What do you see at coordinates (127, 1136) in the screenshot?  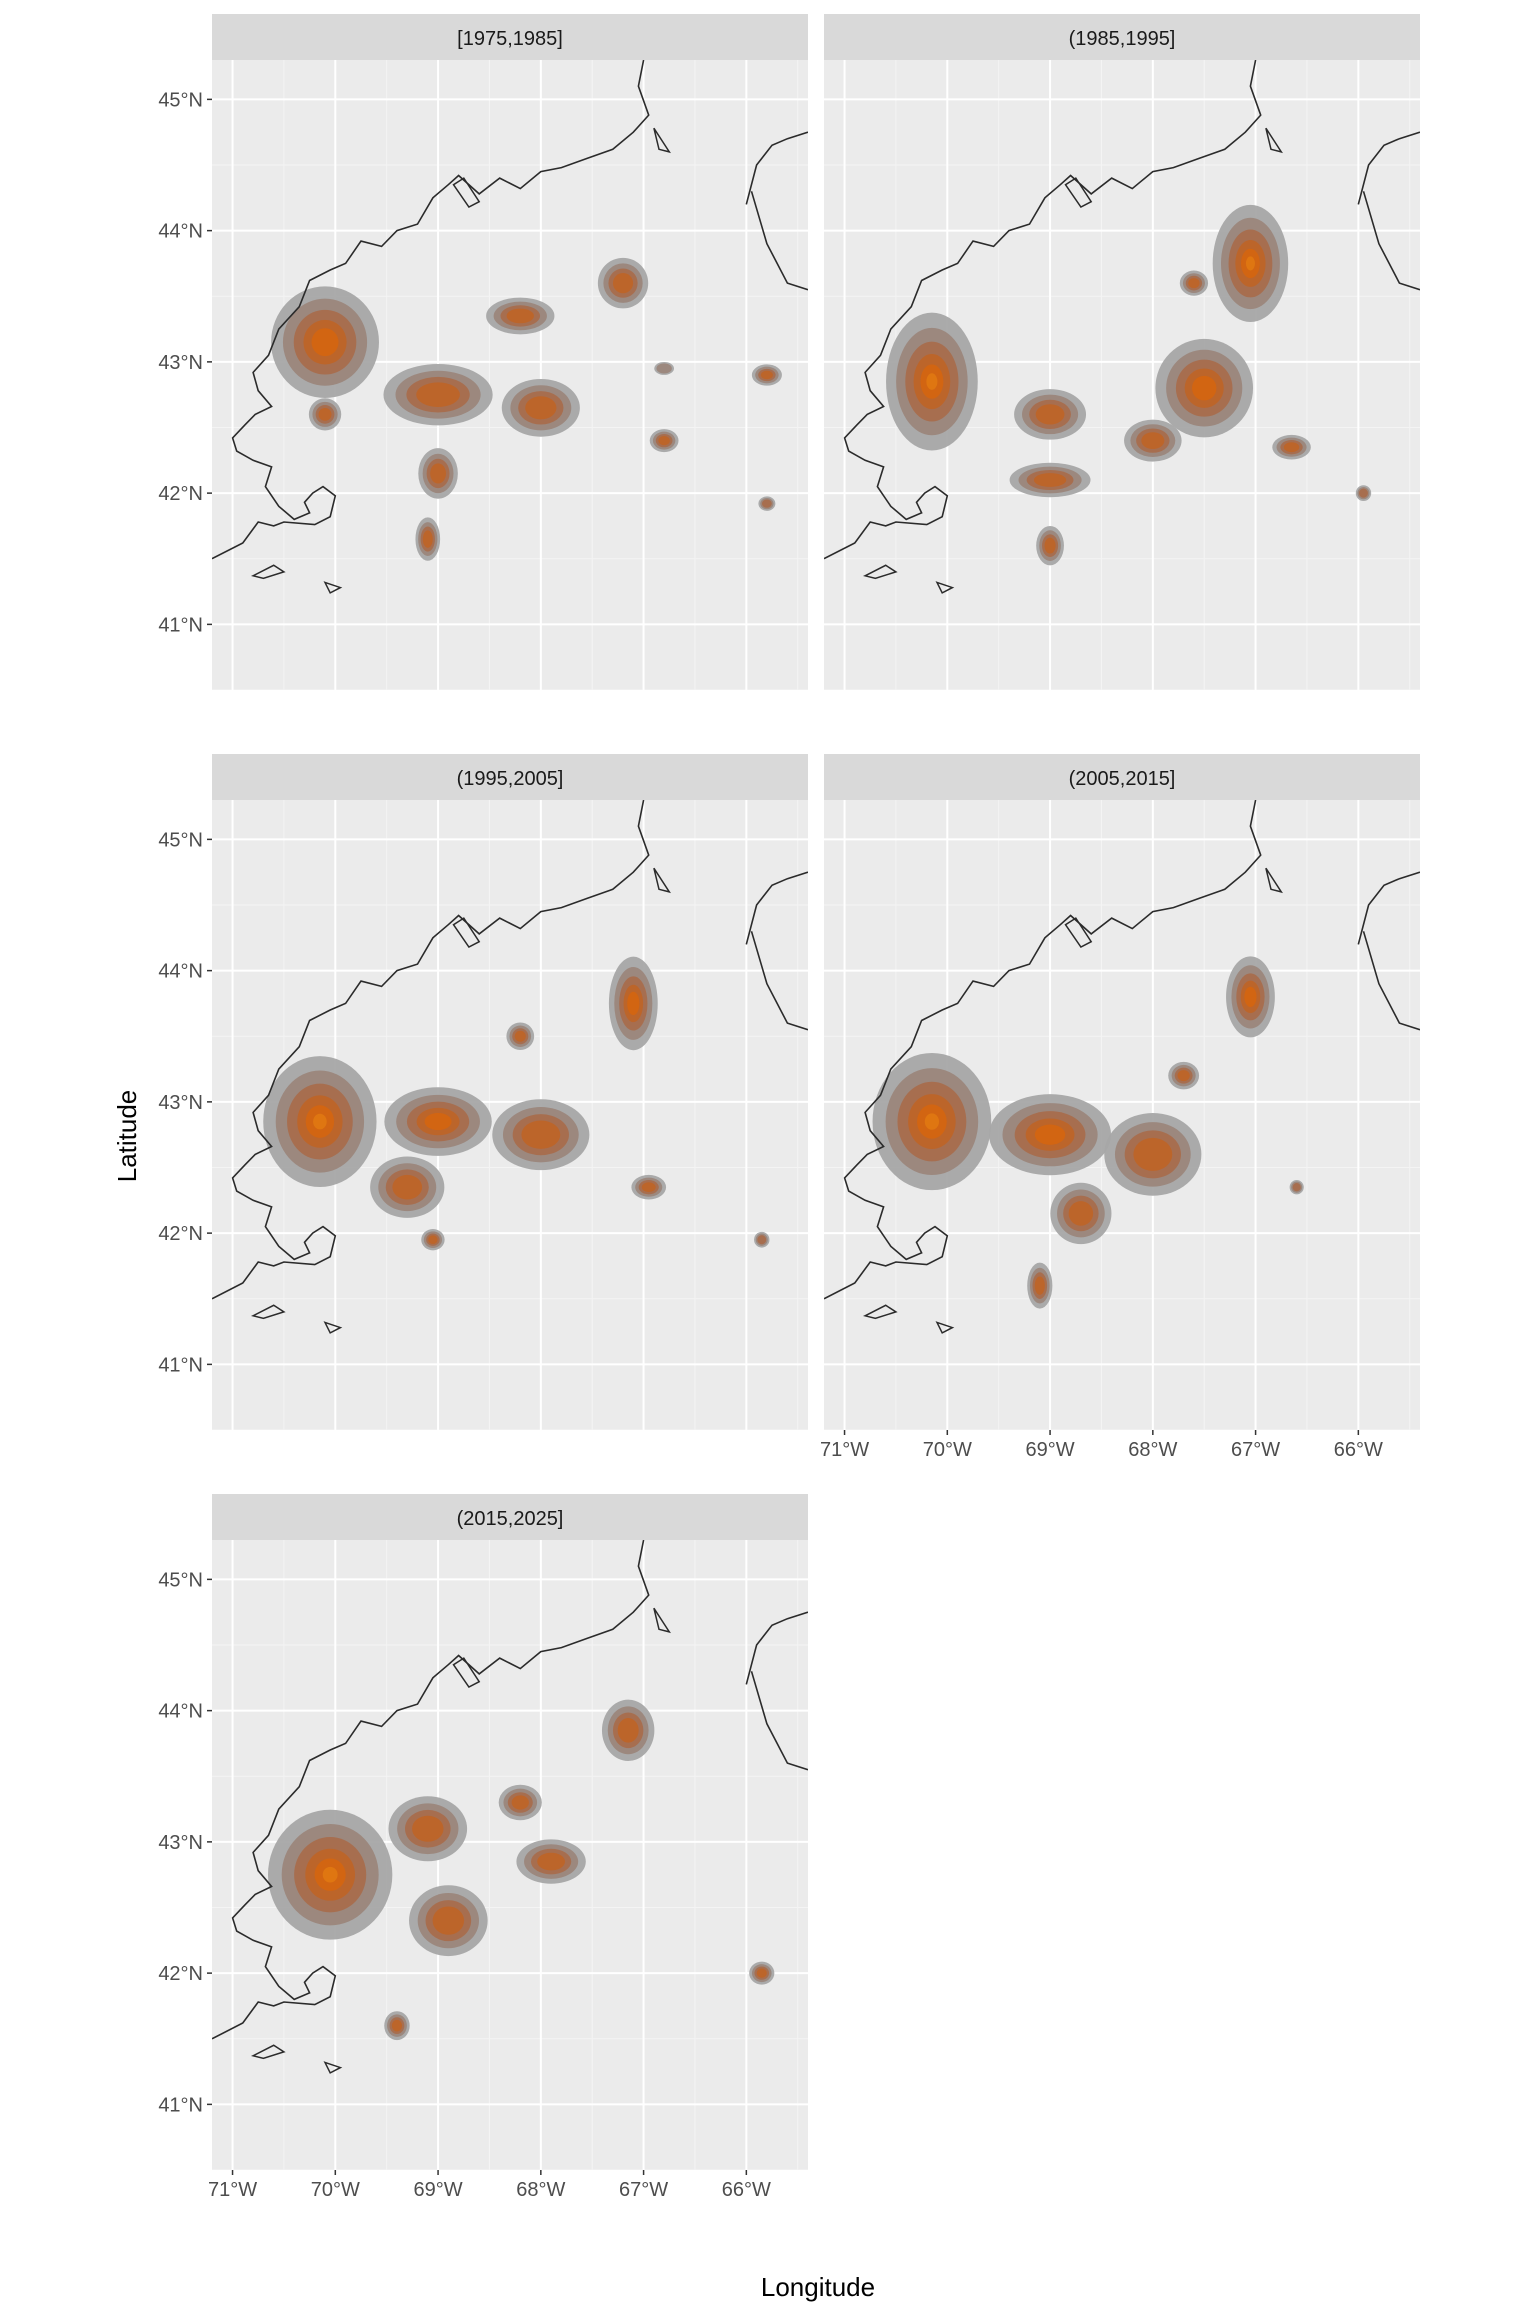 I see `y-axis-title: Latitude` at bounding box center [127, 1136].